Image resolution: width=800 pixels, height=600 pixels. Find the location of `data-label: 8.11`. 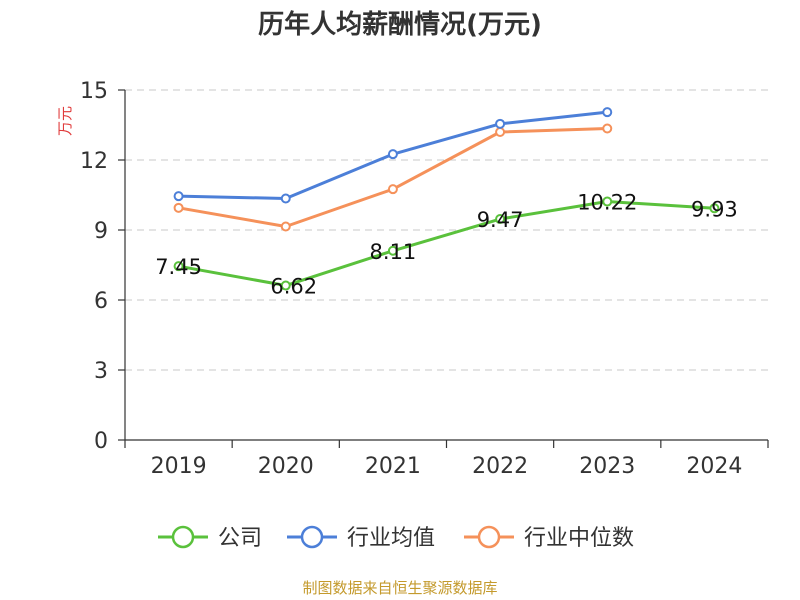

data-label: 8.11 is located at coordinates (393, 252).